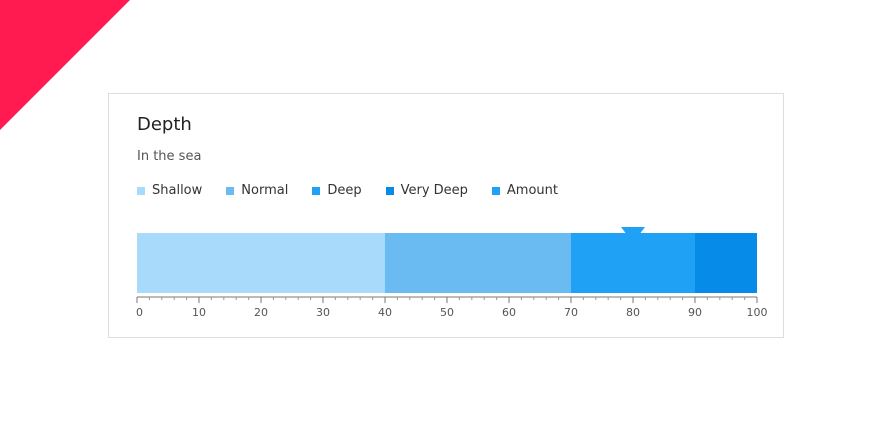 Image resolution: width=894 pixels, height=432 pixels. What do you see at coordinates (139, 312) in the screenshot?
I see `x-tick-label: 0` at bounding box center [139, 312].